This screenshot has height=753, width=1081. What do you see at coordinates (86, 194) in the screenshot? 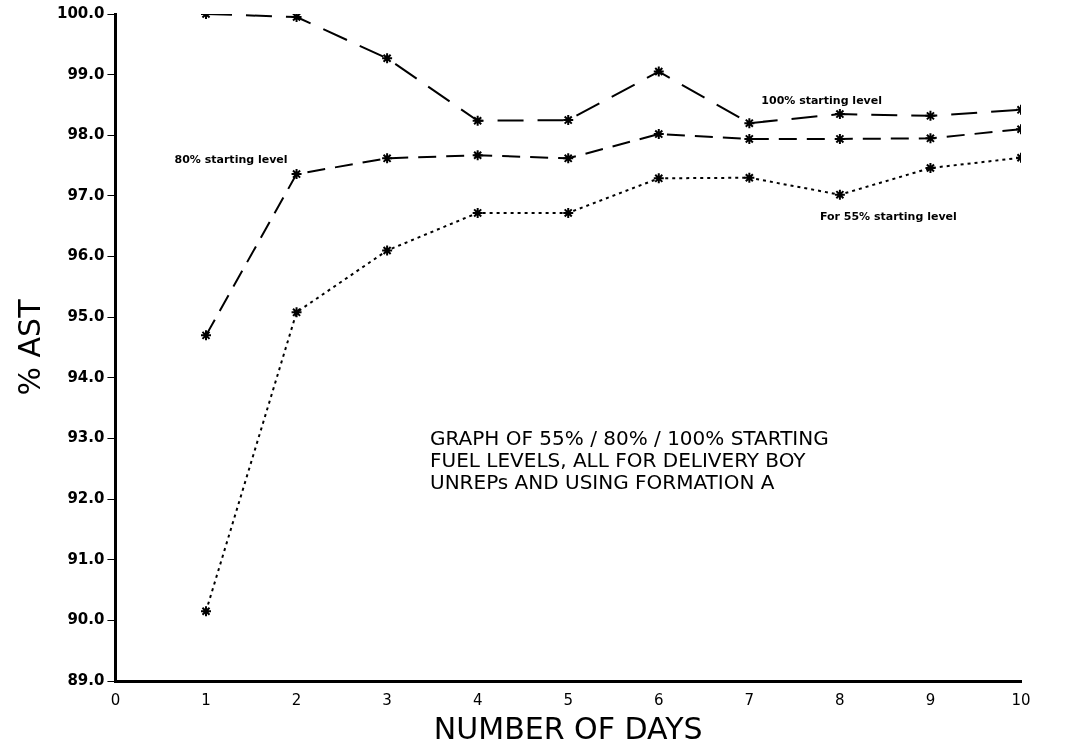
I see `y-tick-label: 97.0` at bounding box center [86, 194].